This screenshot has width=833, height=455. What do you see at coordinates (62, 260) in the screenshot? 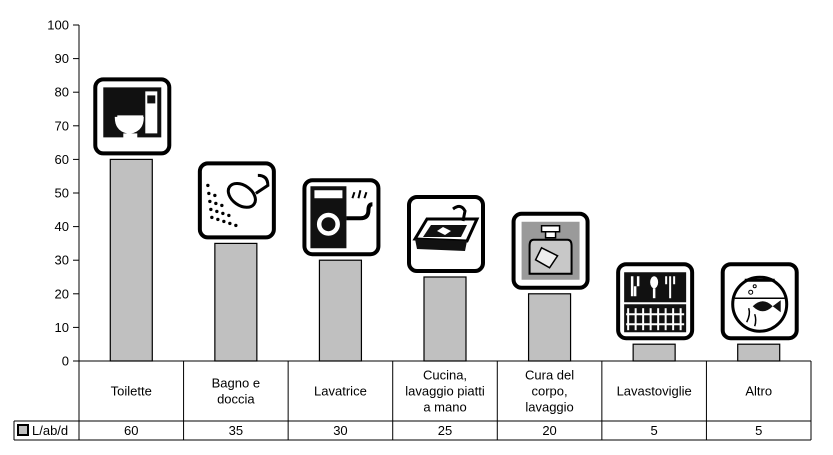
I see `y-tick-label: 30` at bounding box center [62, 260].